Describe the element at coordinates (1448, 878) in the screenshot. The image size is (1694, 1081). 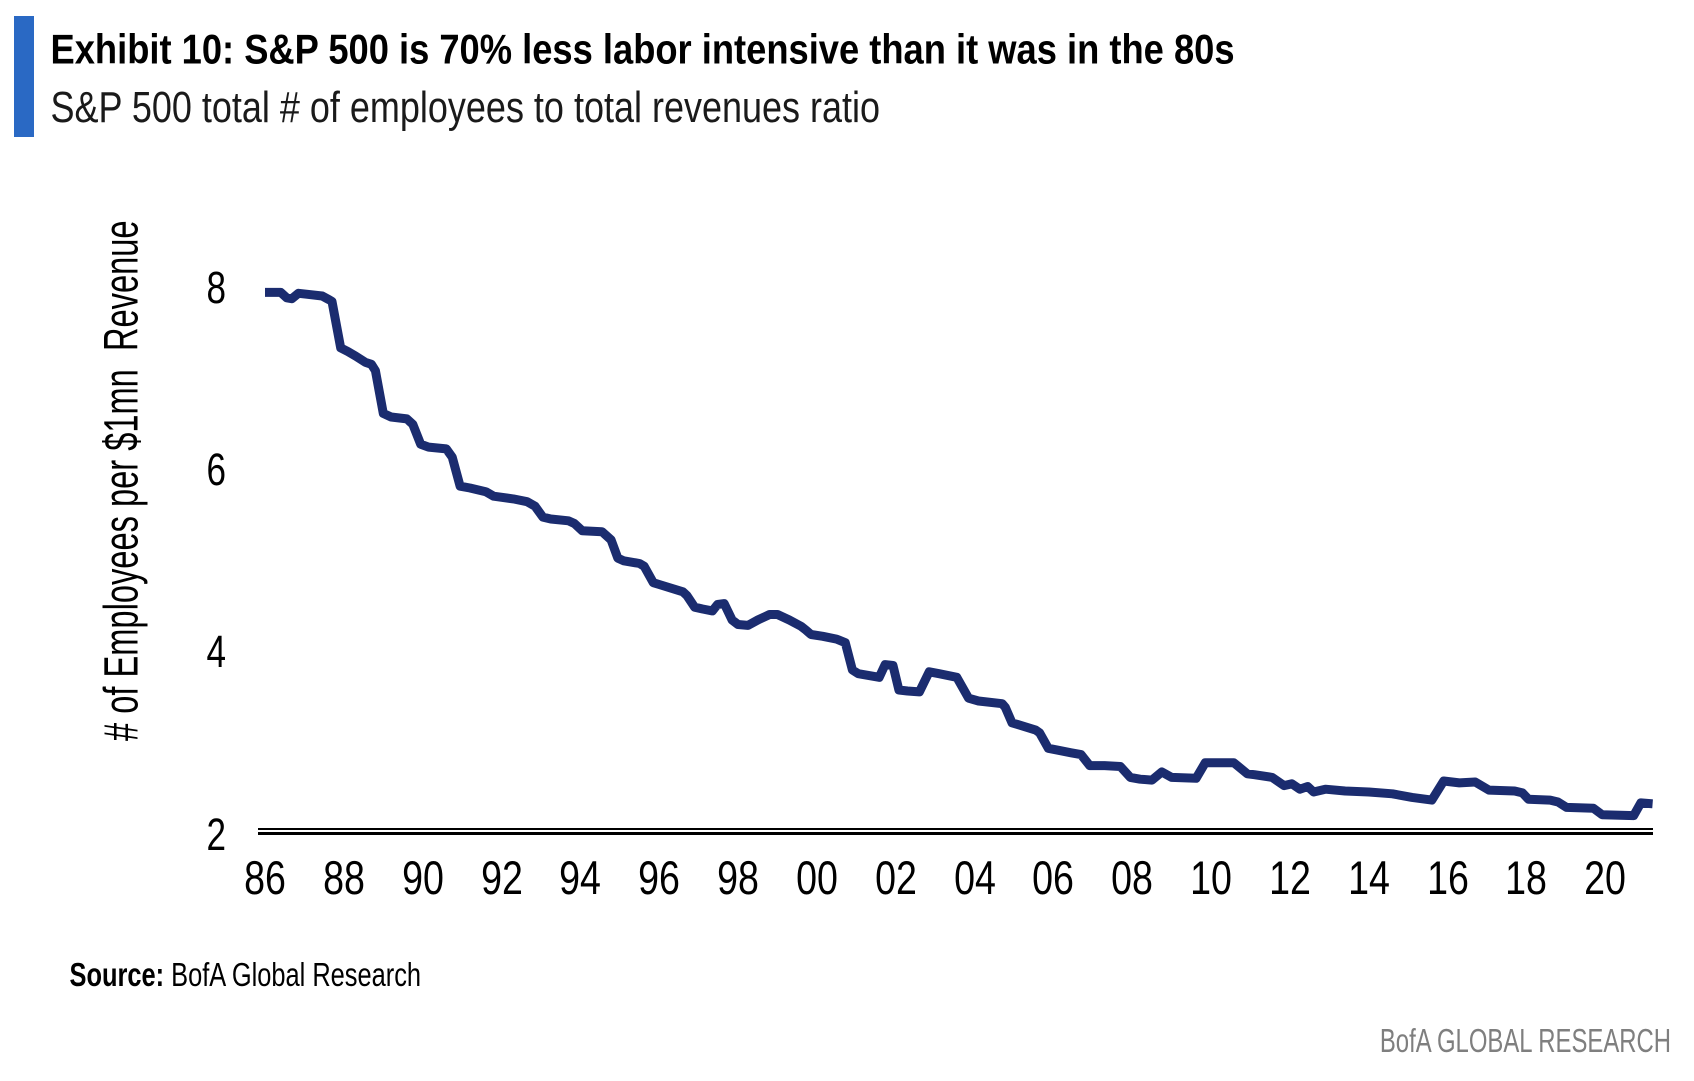
I see `svg-text: 16` at that location.